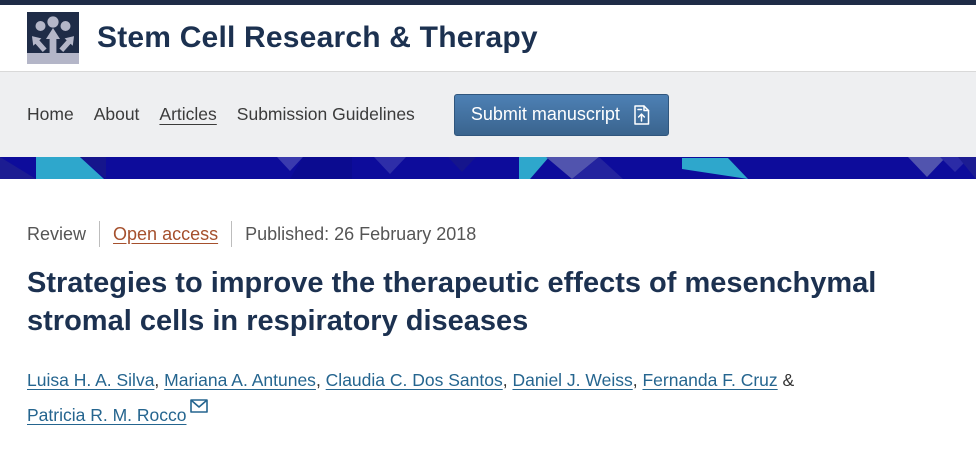 This screenshot has height=452, width=976. What do you see at coordinates (107, 415) in the screenshot?
I see `author-link: Patricia R. M. Rocco` at bounding box center [107, 415].